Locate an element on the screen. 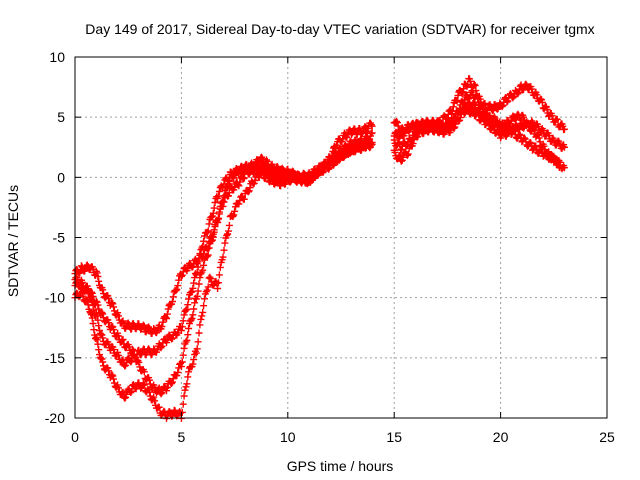 The height and width of the screenshot is (480, 640). x-tick-label: 25 is located at coordinates (607, 437).